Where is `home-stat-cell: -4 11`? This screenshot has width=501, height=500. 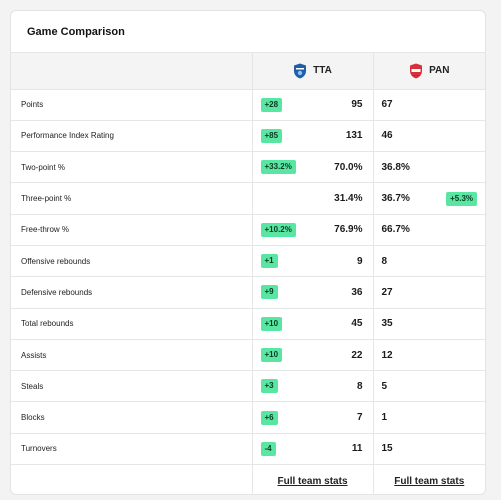
home-stat-cell: -4 11 is located at coordinates (312, 449).